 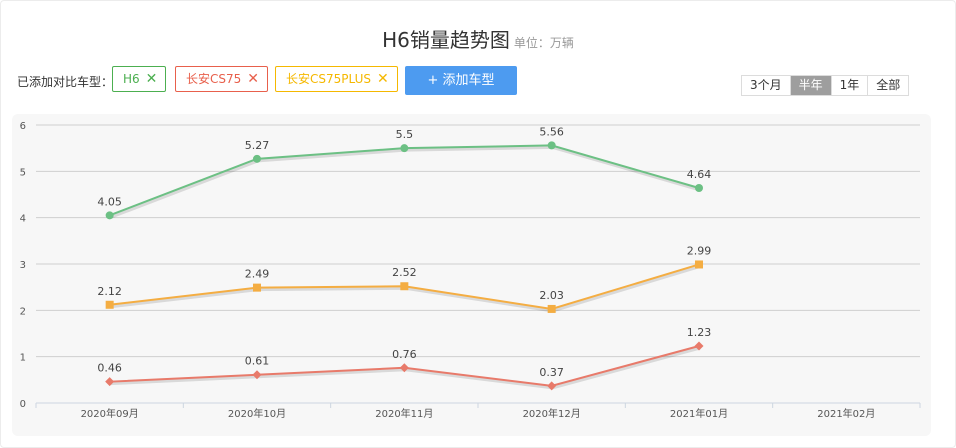 What do you see at coordinates (109, 291) in the screenshot?
I see `data-label: 2.12` at bounding box center [109, 291].